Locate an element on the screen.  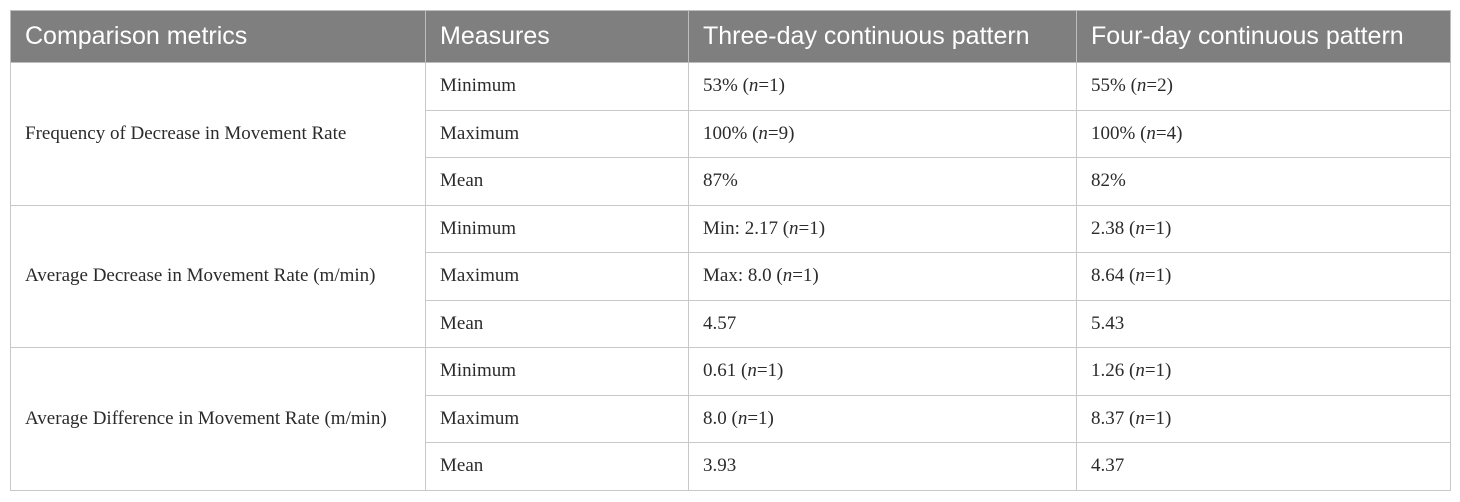
table-row: Mean 4.57 5.43 is located at coordinates (731, 323).